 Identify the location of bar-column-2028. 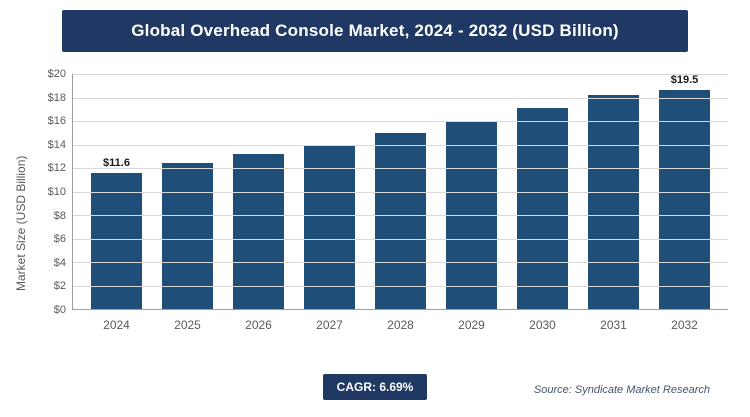
(400, 191).